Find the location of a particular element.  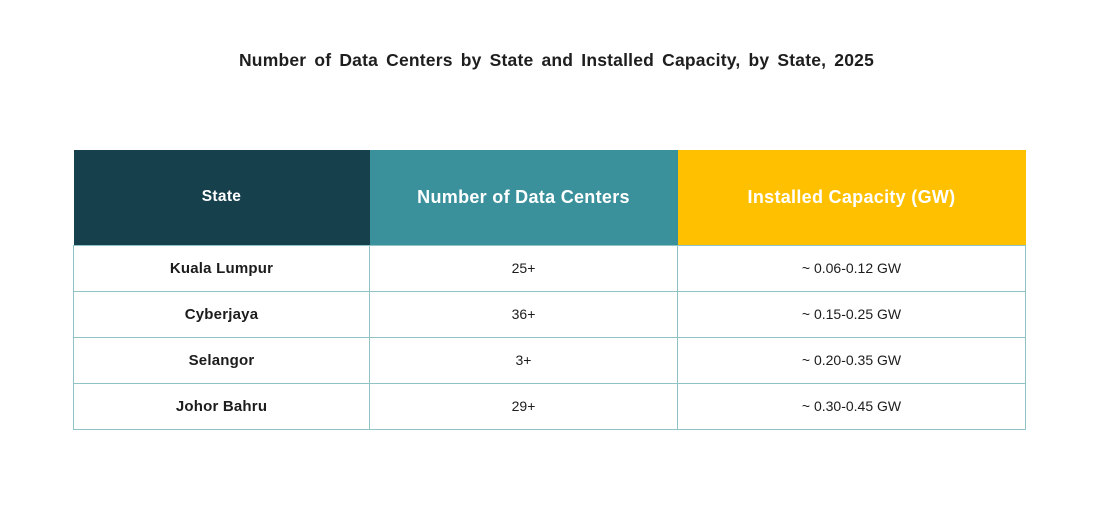

cell-capacity: ~ 0.15-0.25 GW is located at coordinates (851, 314).